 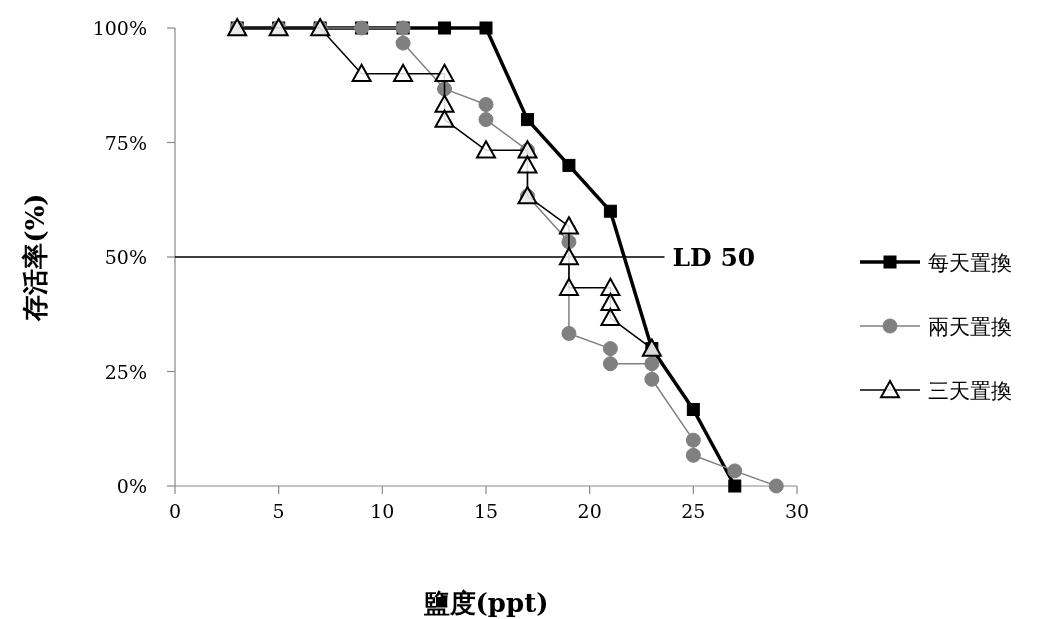 What do you see at coordinates (382, 511) in the screenshot?
I see `x-tick-label: 10` at bounding box center [382, 511].